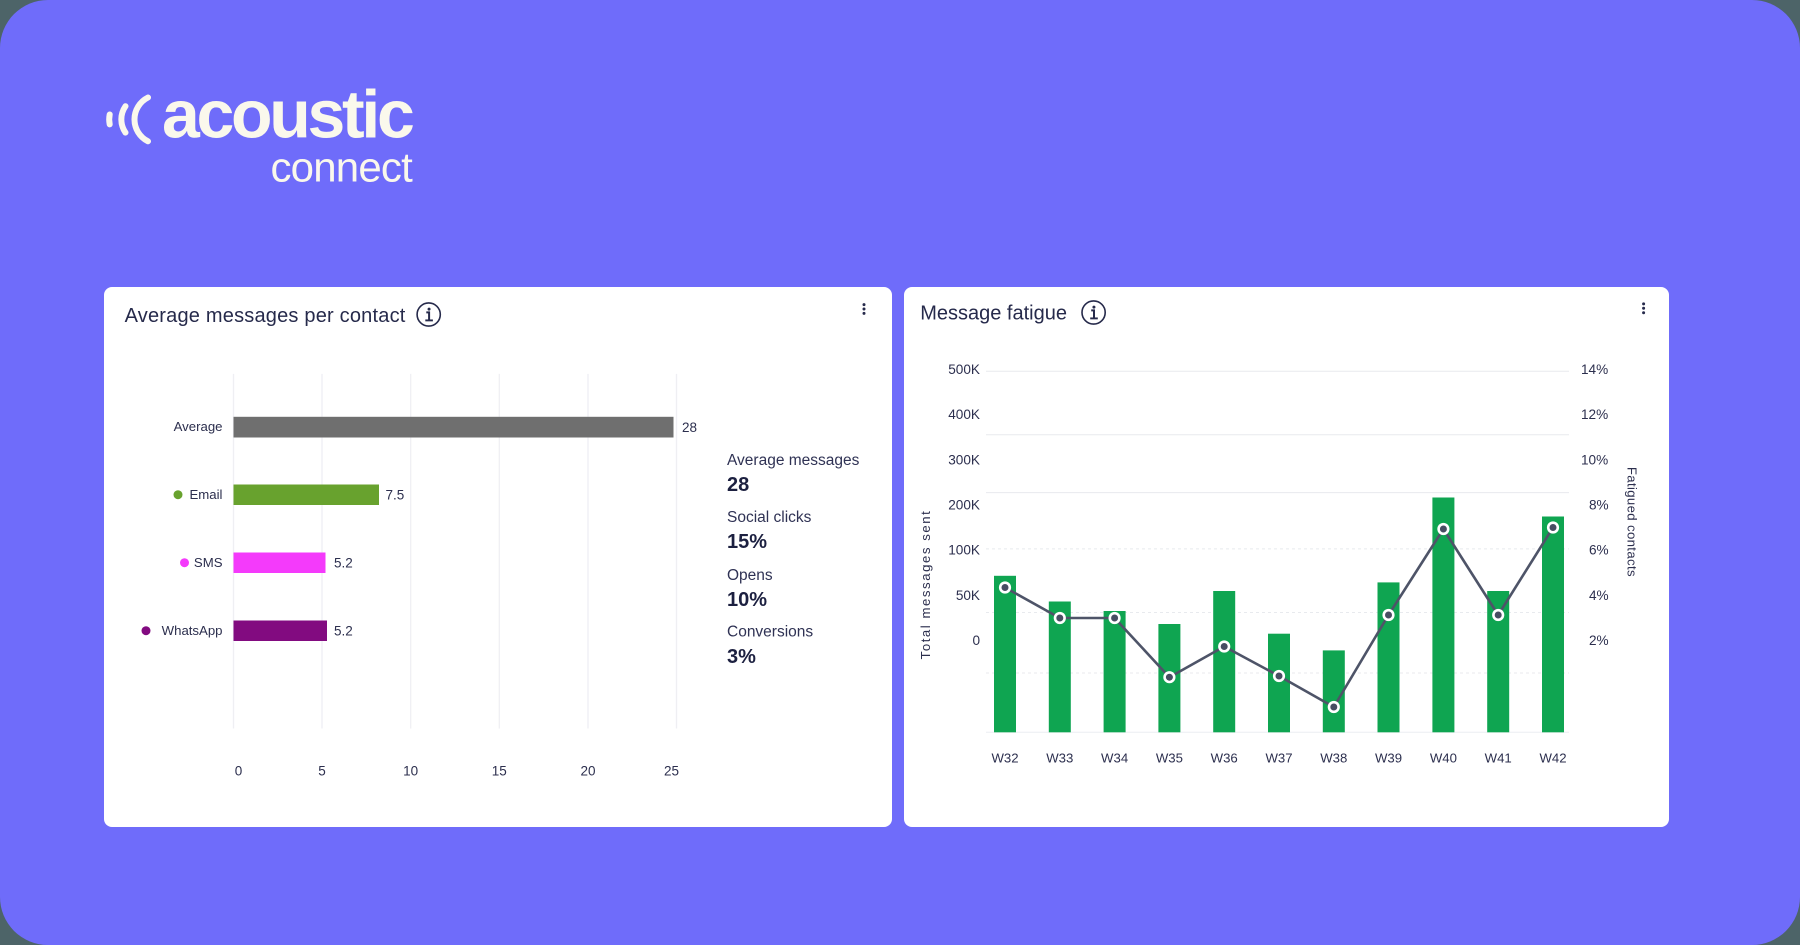 The image size is (1800, 945). What do you see at coordinates (964, 369) in the screenshot?
I see `svg-text: 500K` at bounding box center [964, 369].